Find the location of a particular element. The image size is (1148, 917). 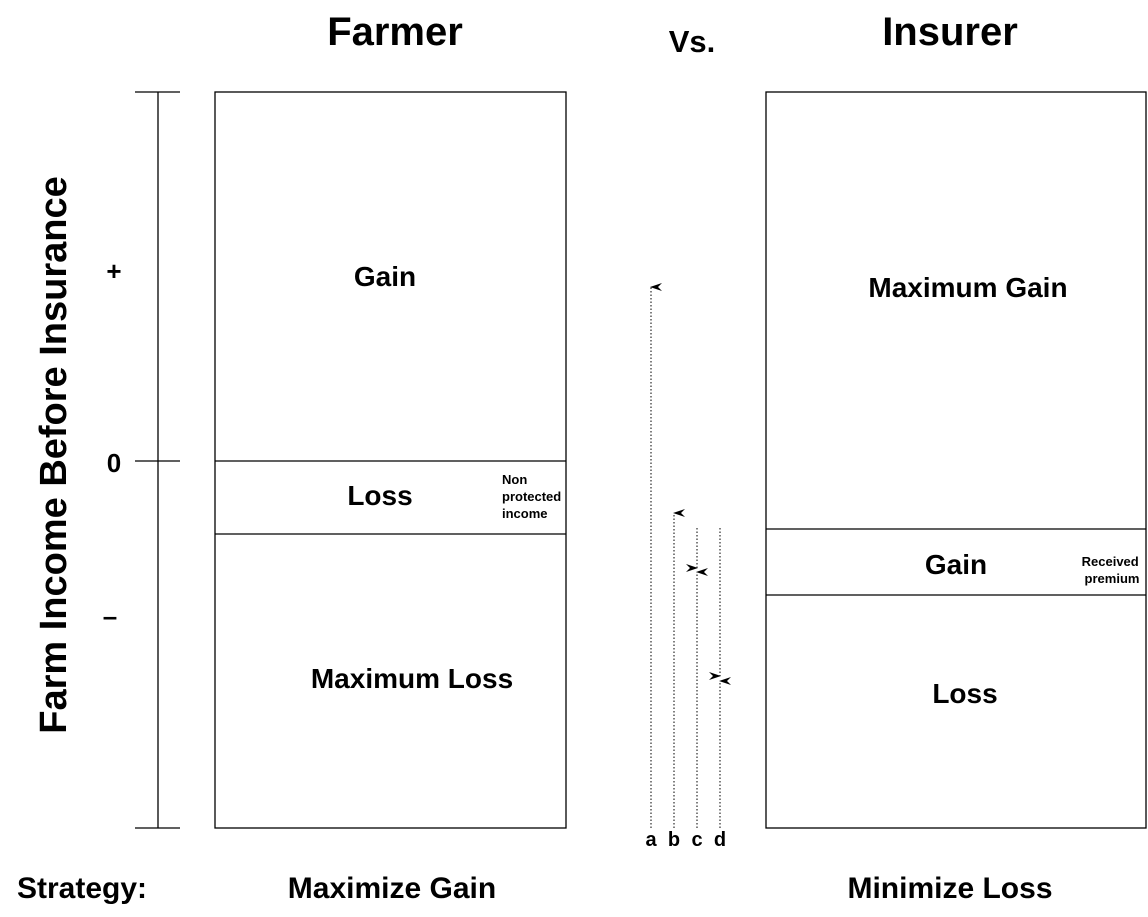

title-insurer: Insurer is located at coordinates (950, 32).